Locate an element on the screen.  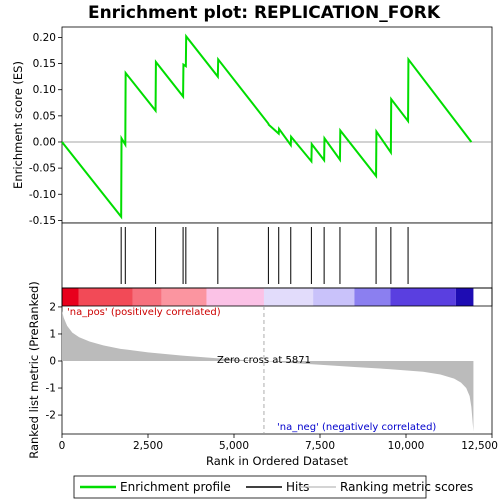
es-y-tick-label: 0.05 is located at coordinates (44, 116).